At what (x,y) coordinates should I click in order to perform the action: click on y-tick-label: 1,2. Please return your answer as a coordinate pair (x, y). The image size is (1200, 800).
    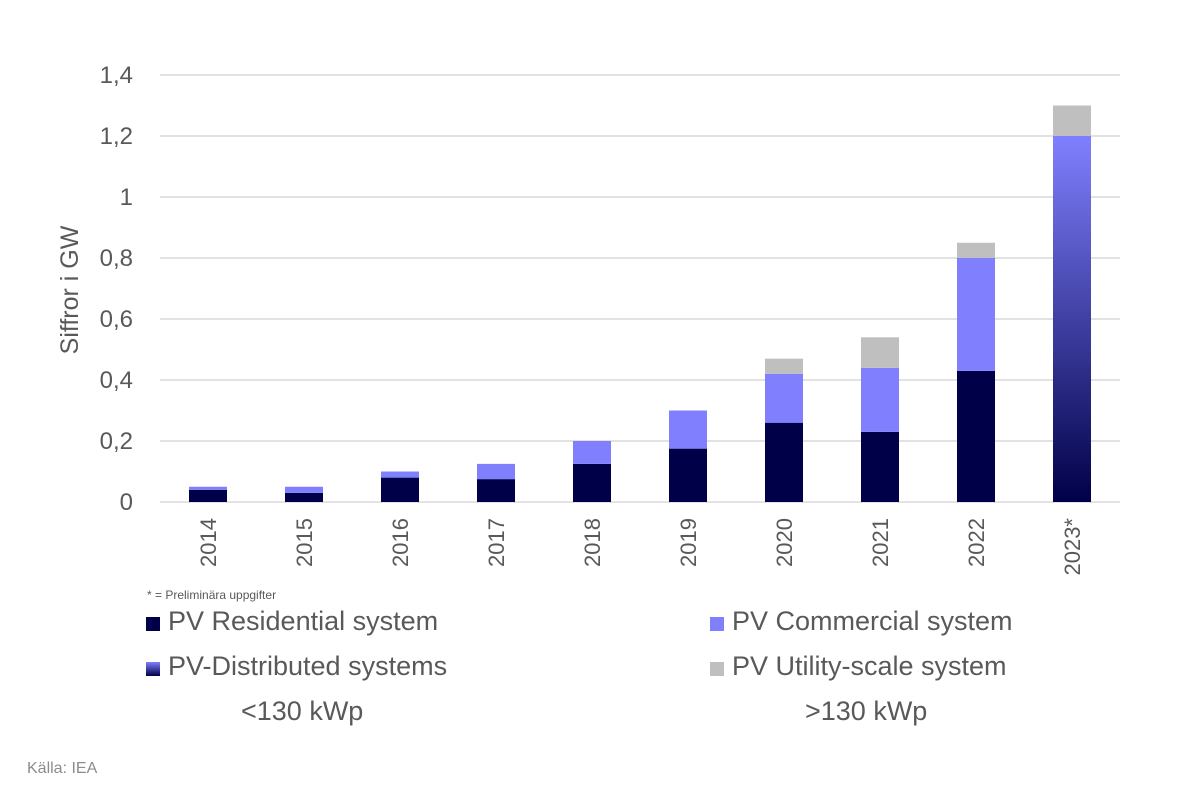
    Looking at the image, I should click on (116, 136).